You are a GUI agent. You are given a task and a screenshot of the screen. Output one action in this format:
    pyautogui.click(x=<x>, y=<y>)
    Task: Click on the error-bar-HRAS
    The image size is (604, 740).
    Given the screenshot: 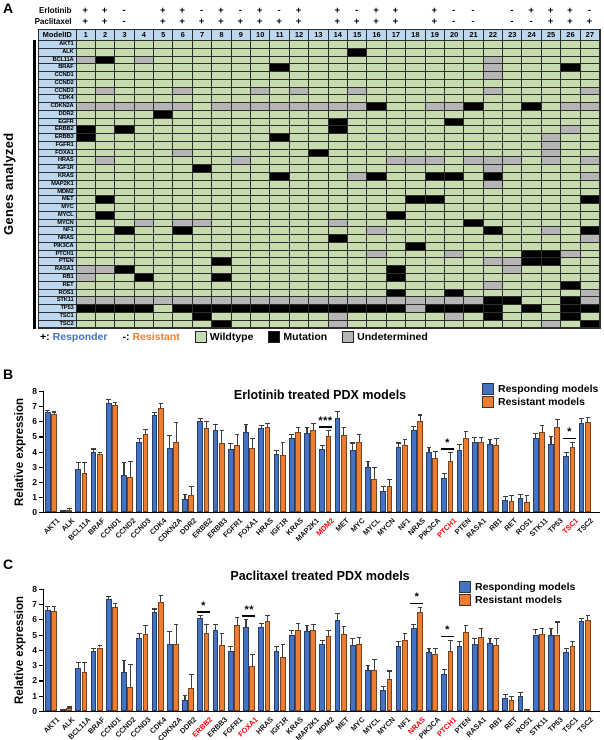 What is the action you would take?
    pyautogui.click(x=261, y=625)
    